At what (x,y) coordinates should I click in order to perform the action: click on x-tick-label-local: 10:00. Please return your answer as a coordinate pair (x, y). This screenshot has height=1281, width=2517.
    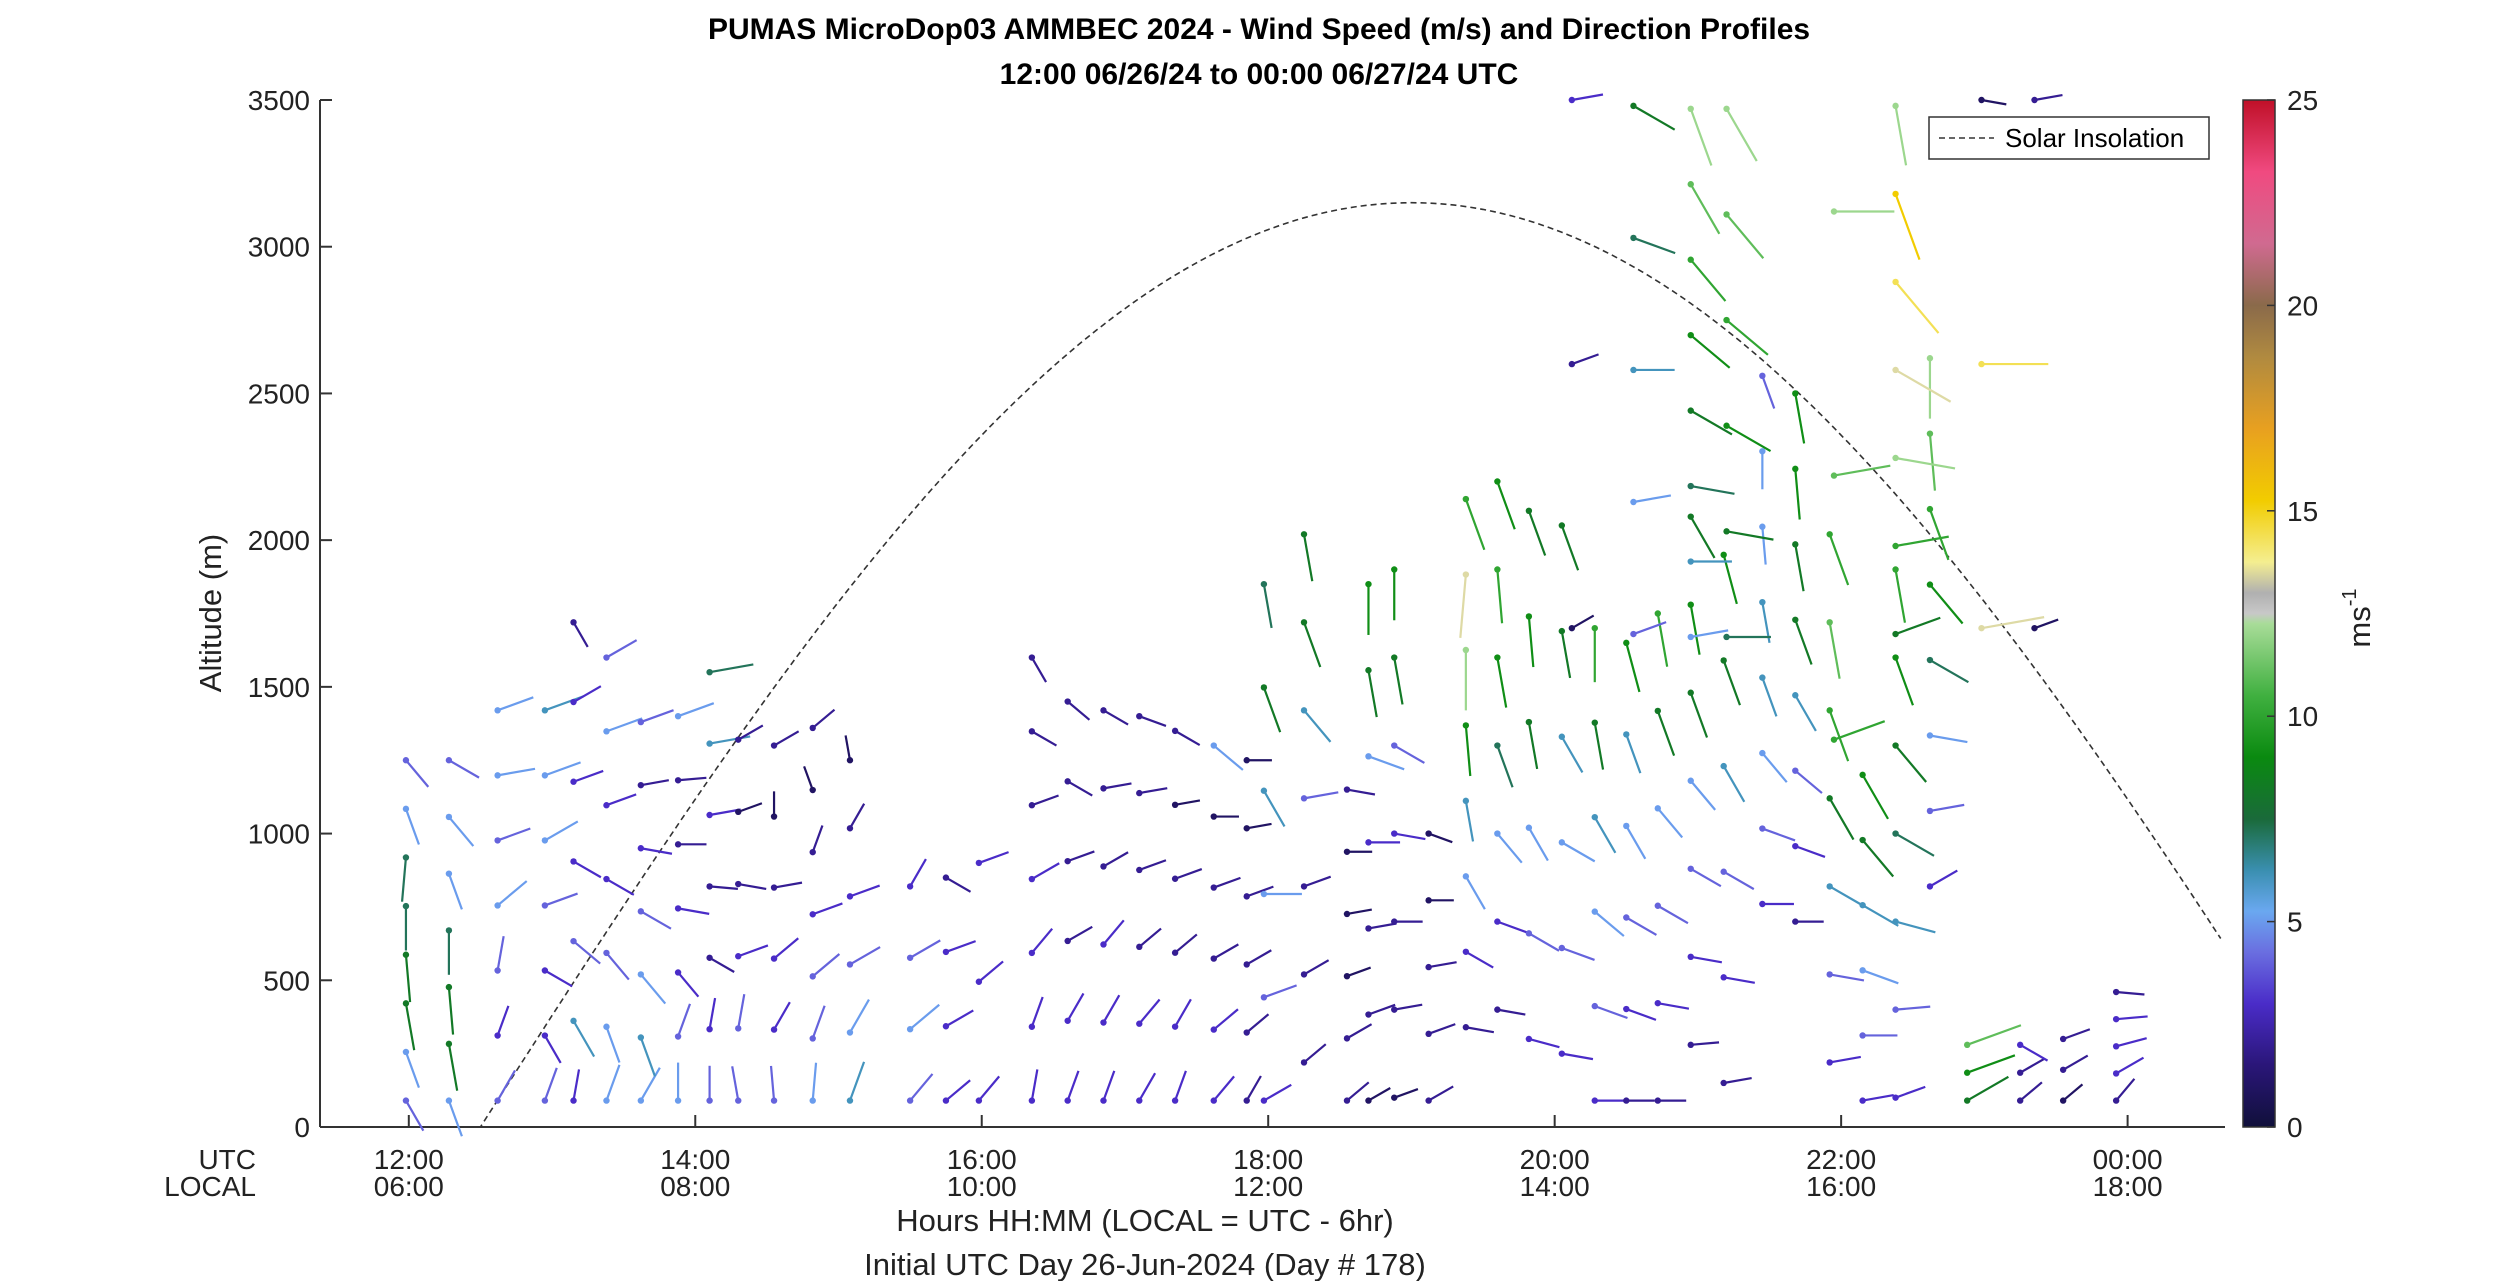
    Looking at the image, I should click on (982, 1186).